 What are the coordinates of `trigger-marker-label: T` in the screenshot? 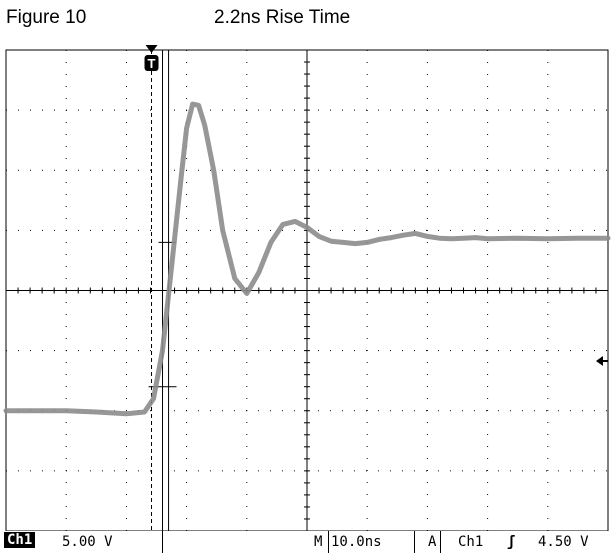 It's located at (152, 63).